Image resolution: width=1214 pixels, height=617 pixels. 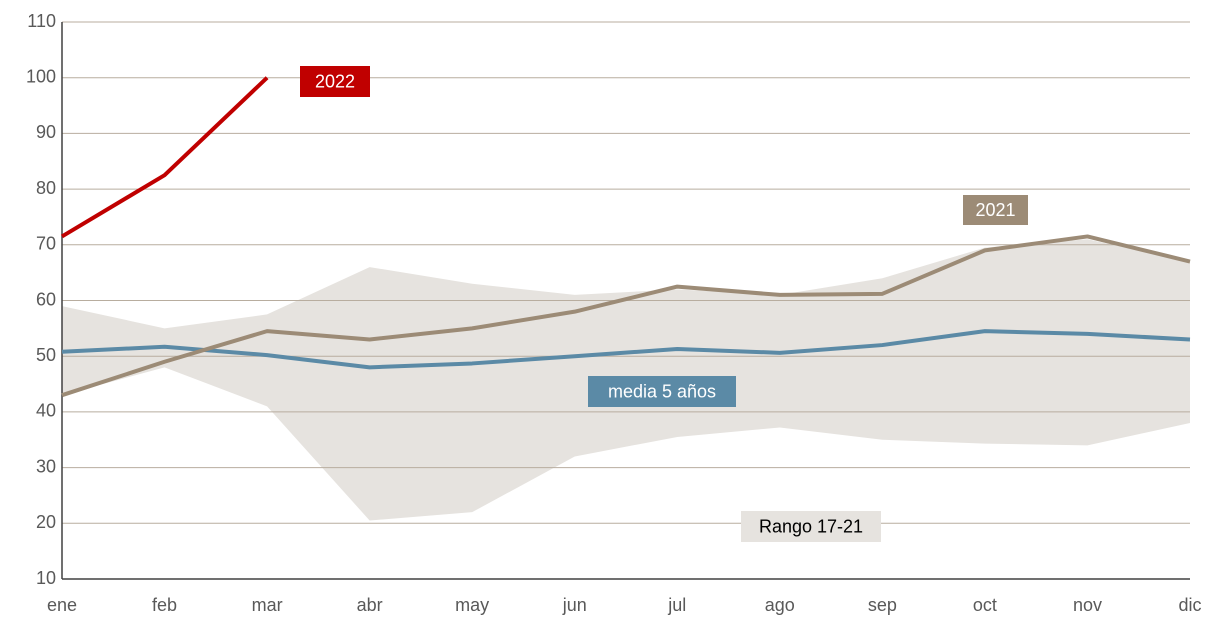 What do you see at coordinates (46, 299) in the screenshot?
I see `y-tick-label: 60` at bounding box center [46, 299].